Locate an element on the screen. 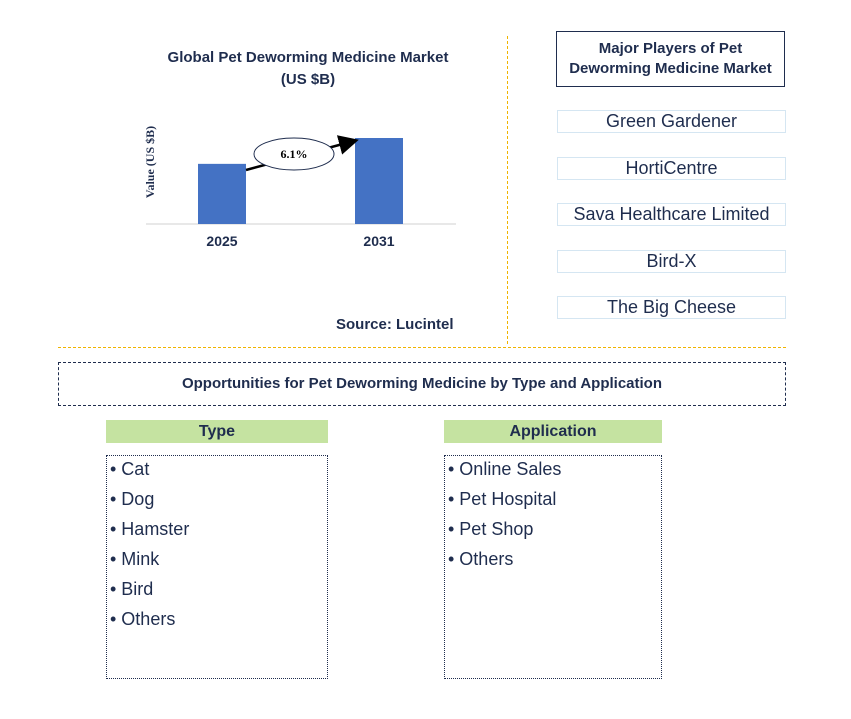 The image size is (851, 719). list-item: • Online Sales is located at coordinates (505, 469).